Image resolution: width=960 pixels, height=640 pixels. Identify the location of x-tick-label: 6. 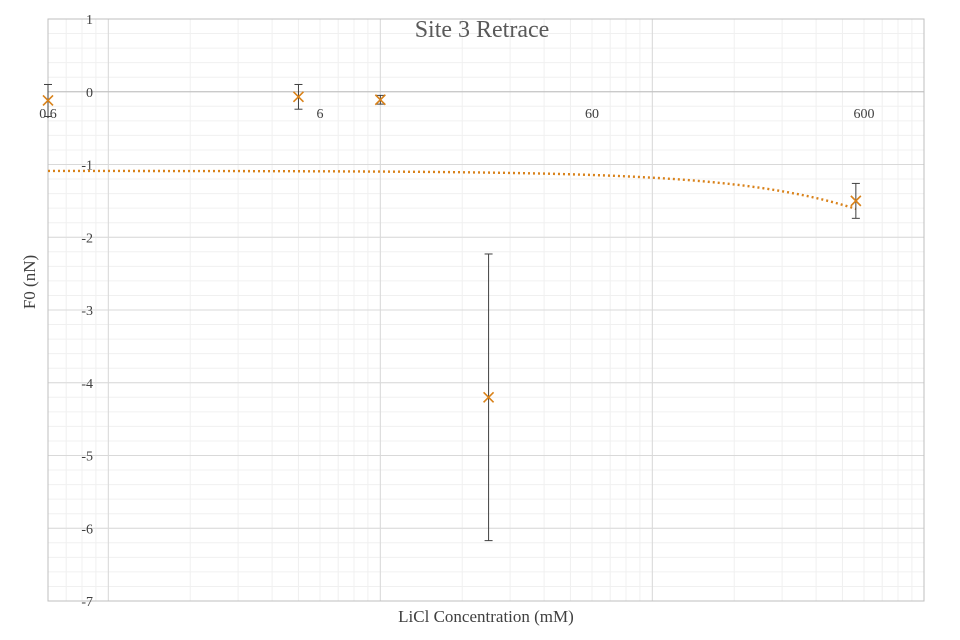
(320, 114).